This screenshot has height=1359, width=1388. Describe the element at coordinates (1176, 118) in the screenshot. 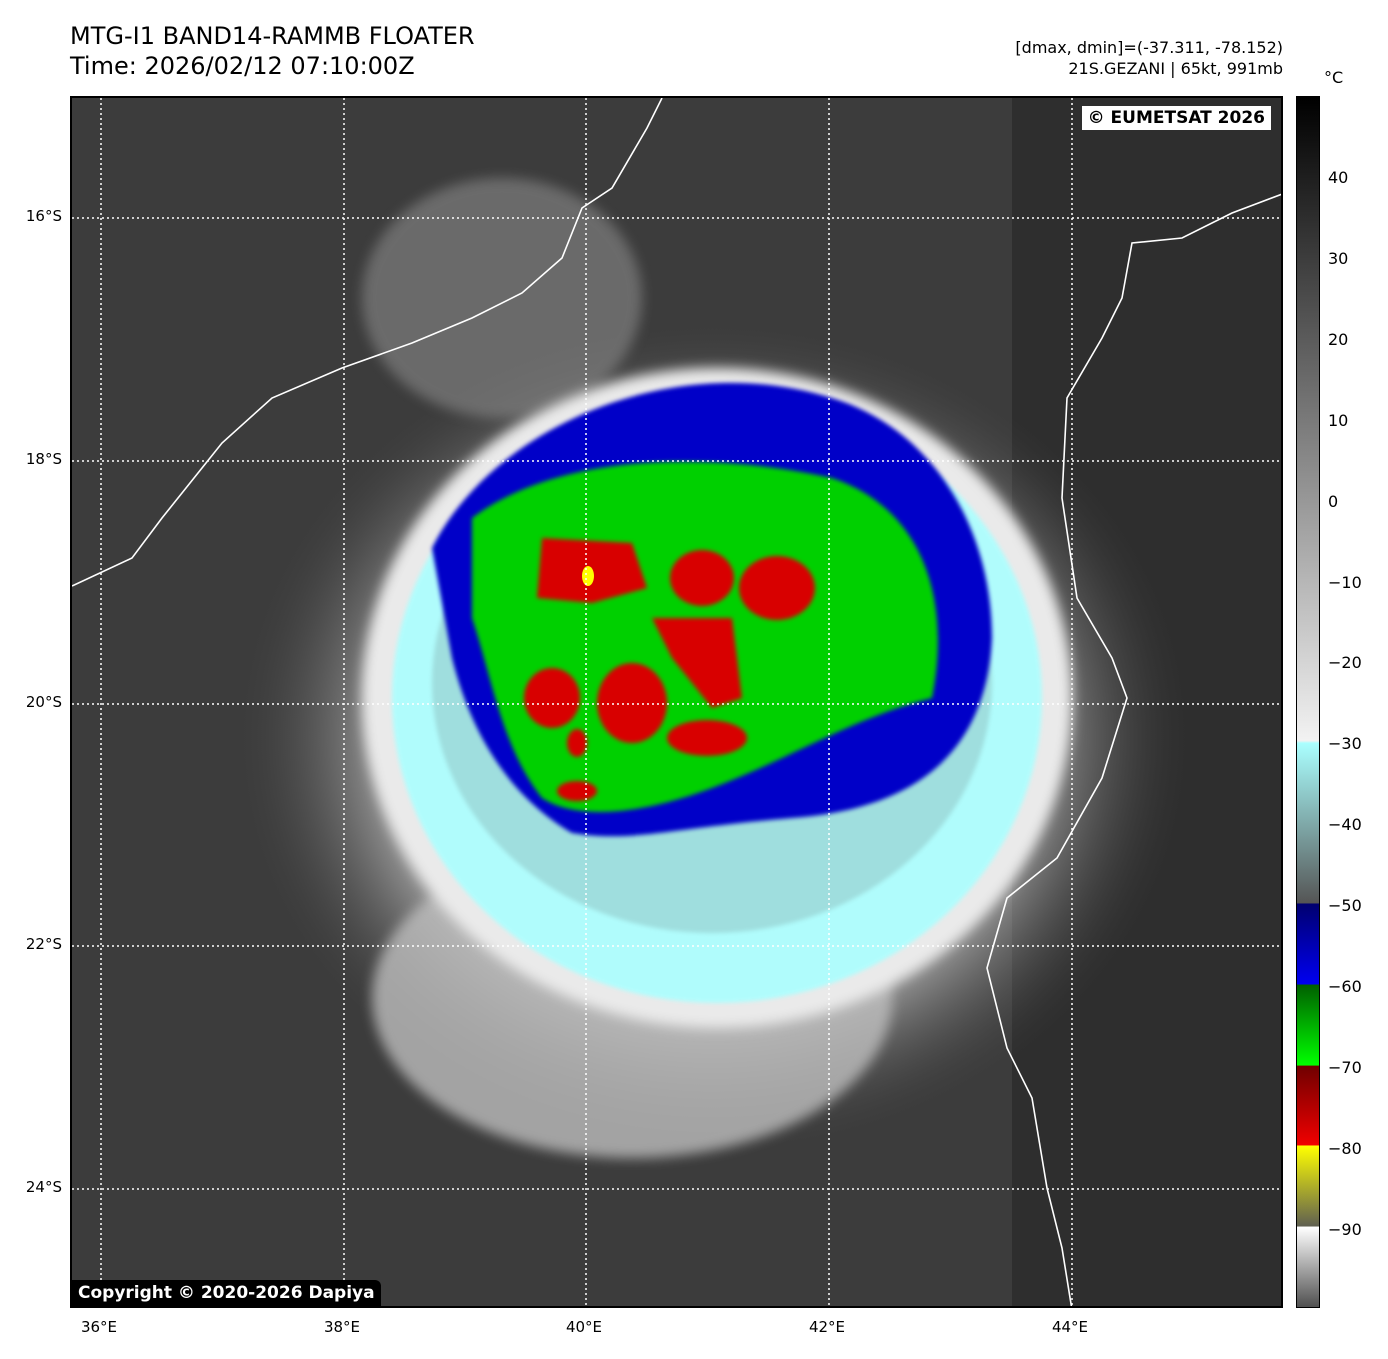

I see `eumetsat-credit: © EUMETSAT 2026` at that location.